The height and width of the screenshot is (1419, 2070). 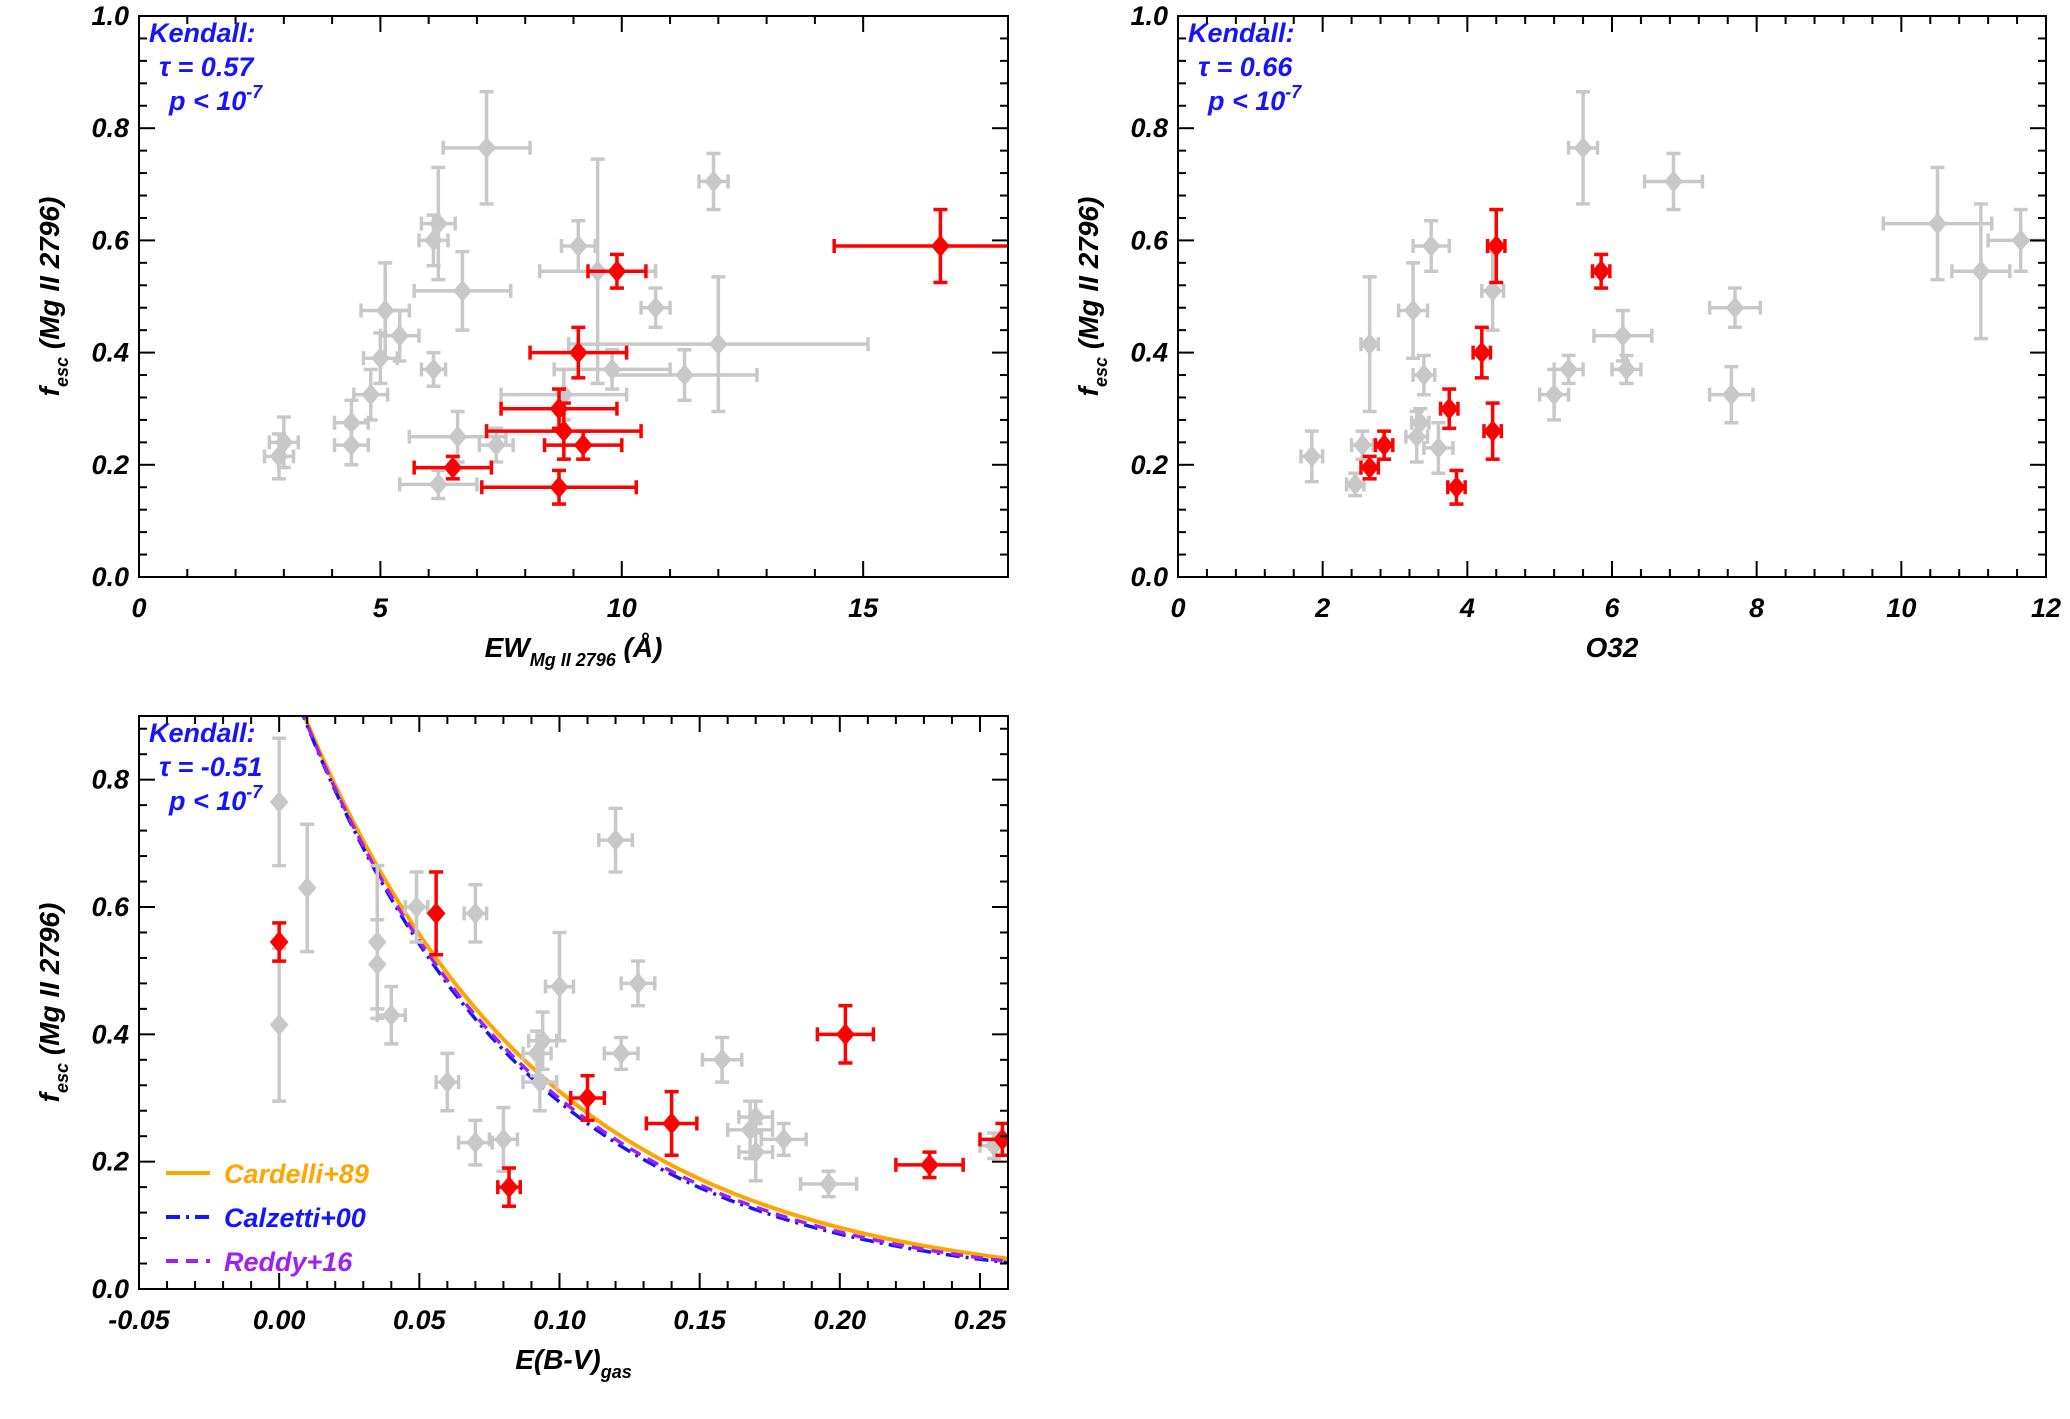 I want to click on x-tick-label: 0.20, so click(x=840, y=1320).